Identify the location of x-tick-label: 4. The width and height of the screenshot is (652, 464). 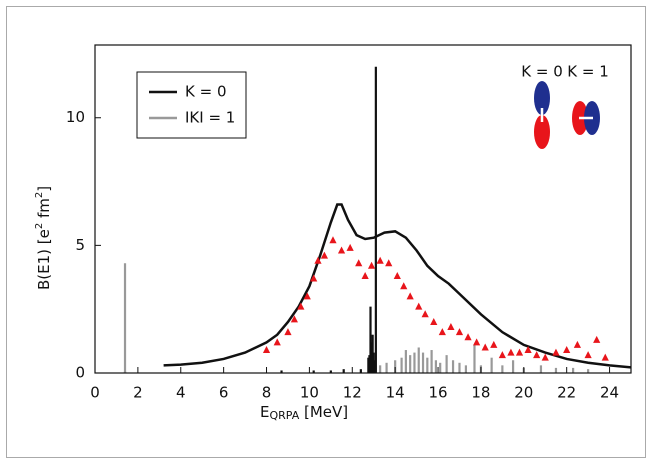
(181, 393).